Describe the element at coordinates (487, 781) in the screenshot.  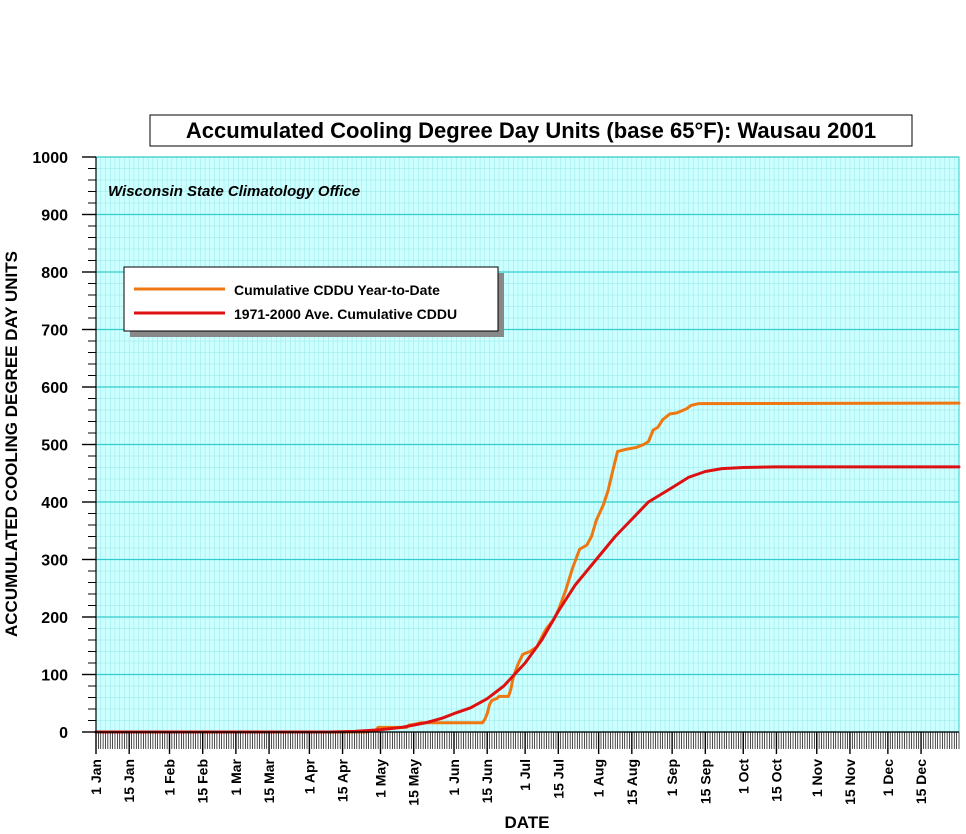
I see `x-tick-label: 15 Jun` at that location.